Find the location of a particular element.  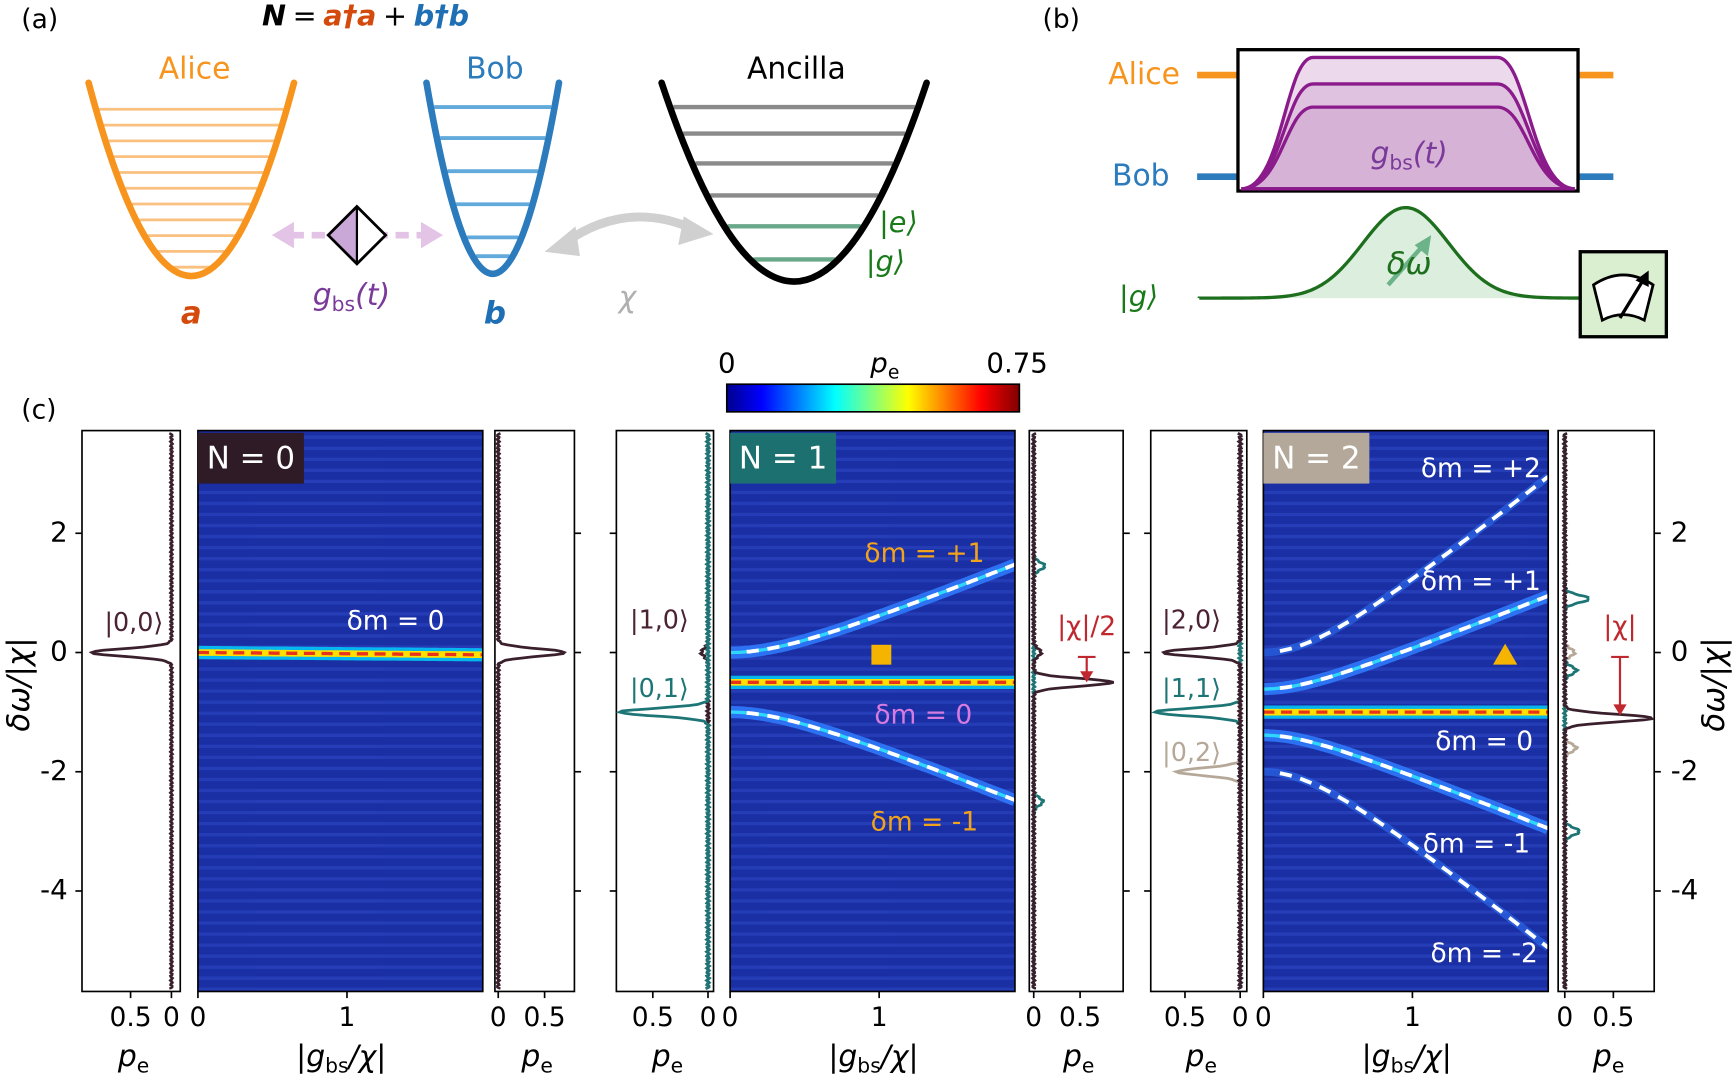

pulse-label-part: bs is located at coordinates (1400, 163).